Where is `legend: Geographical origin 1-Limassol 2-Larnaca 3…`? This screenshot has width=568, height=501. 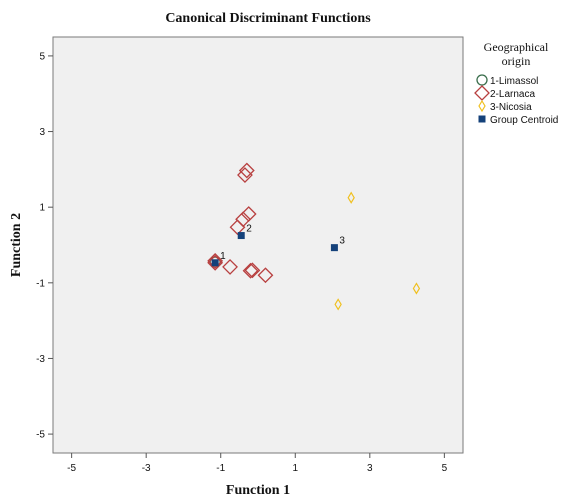 legend: Geographical origin 1-Limassol 2-Larnaca 3… is located at coordinates (516, 83).